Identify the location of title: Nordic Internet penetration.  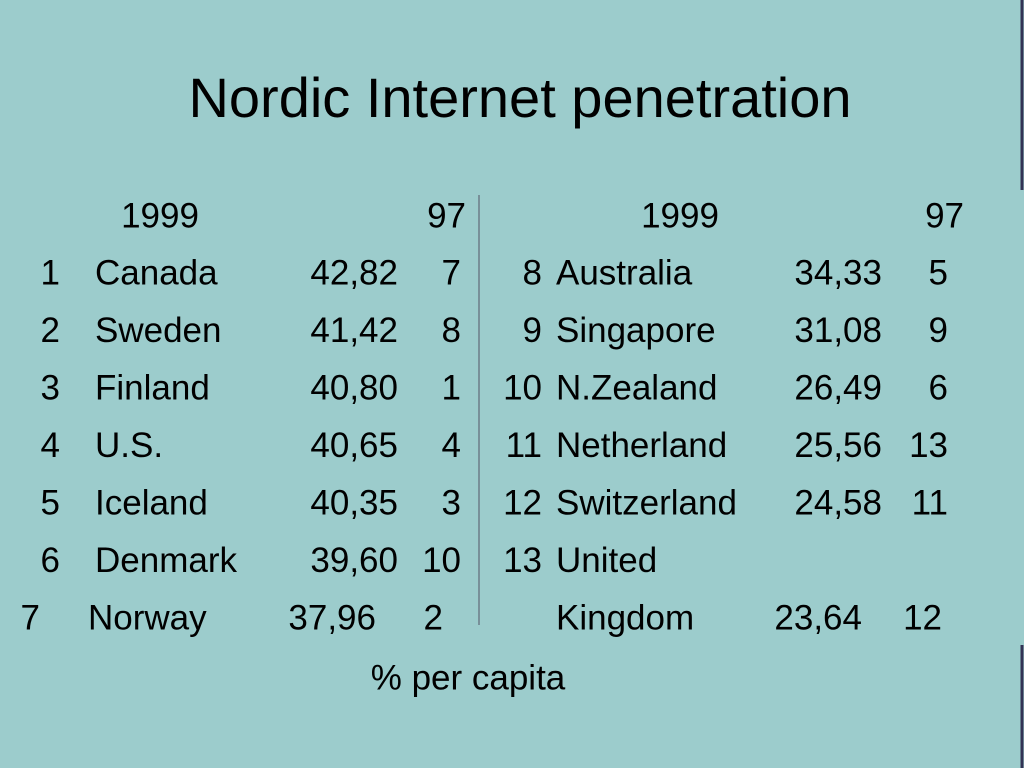
(519, 97).